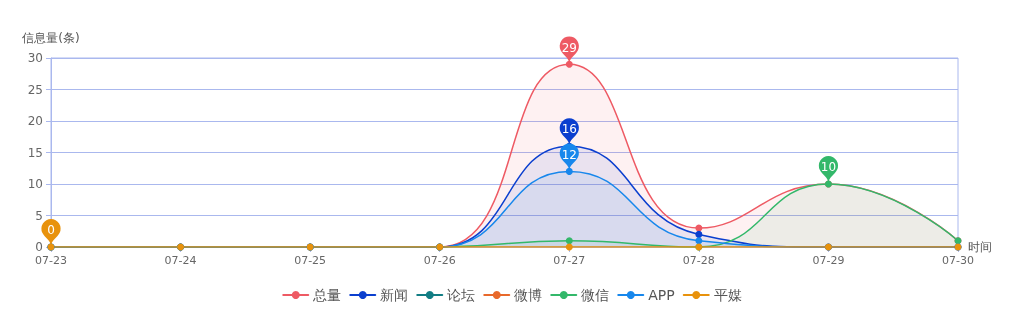 This screenshot has height=325, width=1024. I want to click on annotation: 10, so click(828, 167).